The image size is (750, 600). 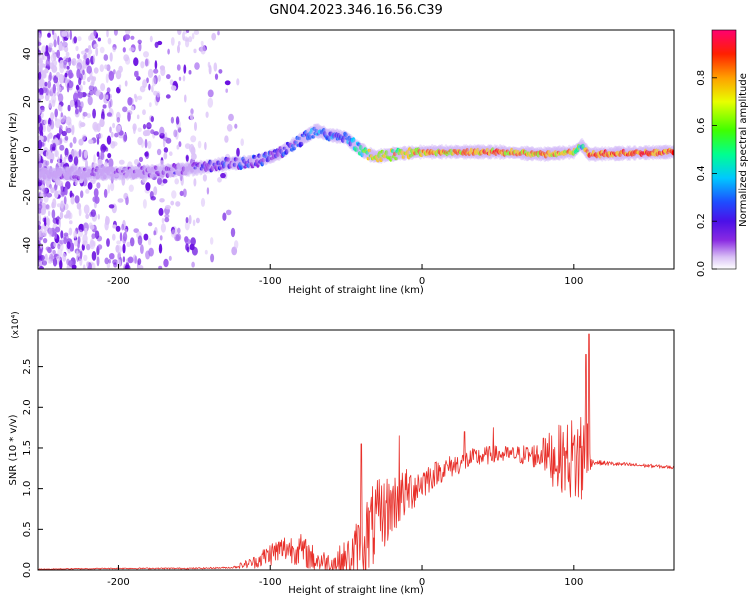 What do you see at coordinates (27, 448) in the screenshot?
I see `y-tick-label: 1.5` at bounding box center [27, 448].